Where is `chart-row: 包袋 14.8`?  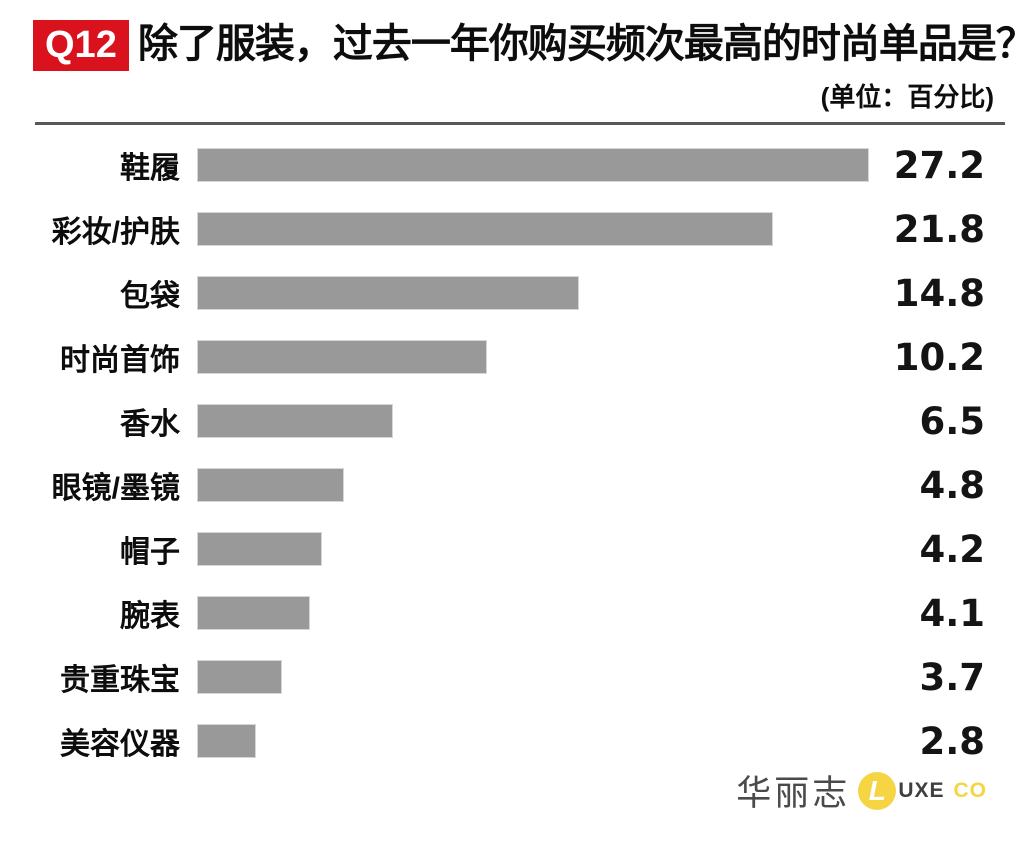 chart-row: 包袋 14.8 is located at coordinates (512, 293).